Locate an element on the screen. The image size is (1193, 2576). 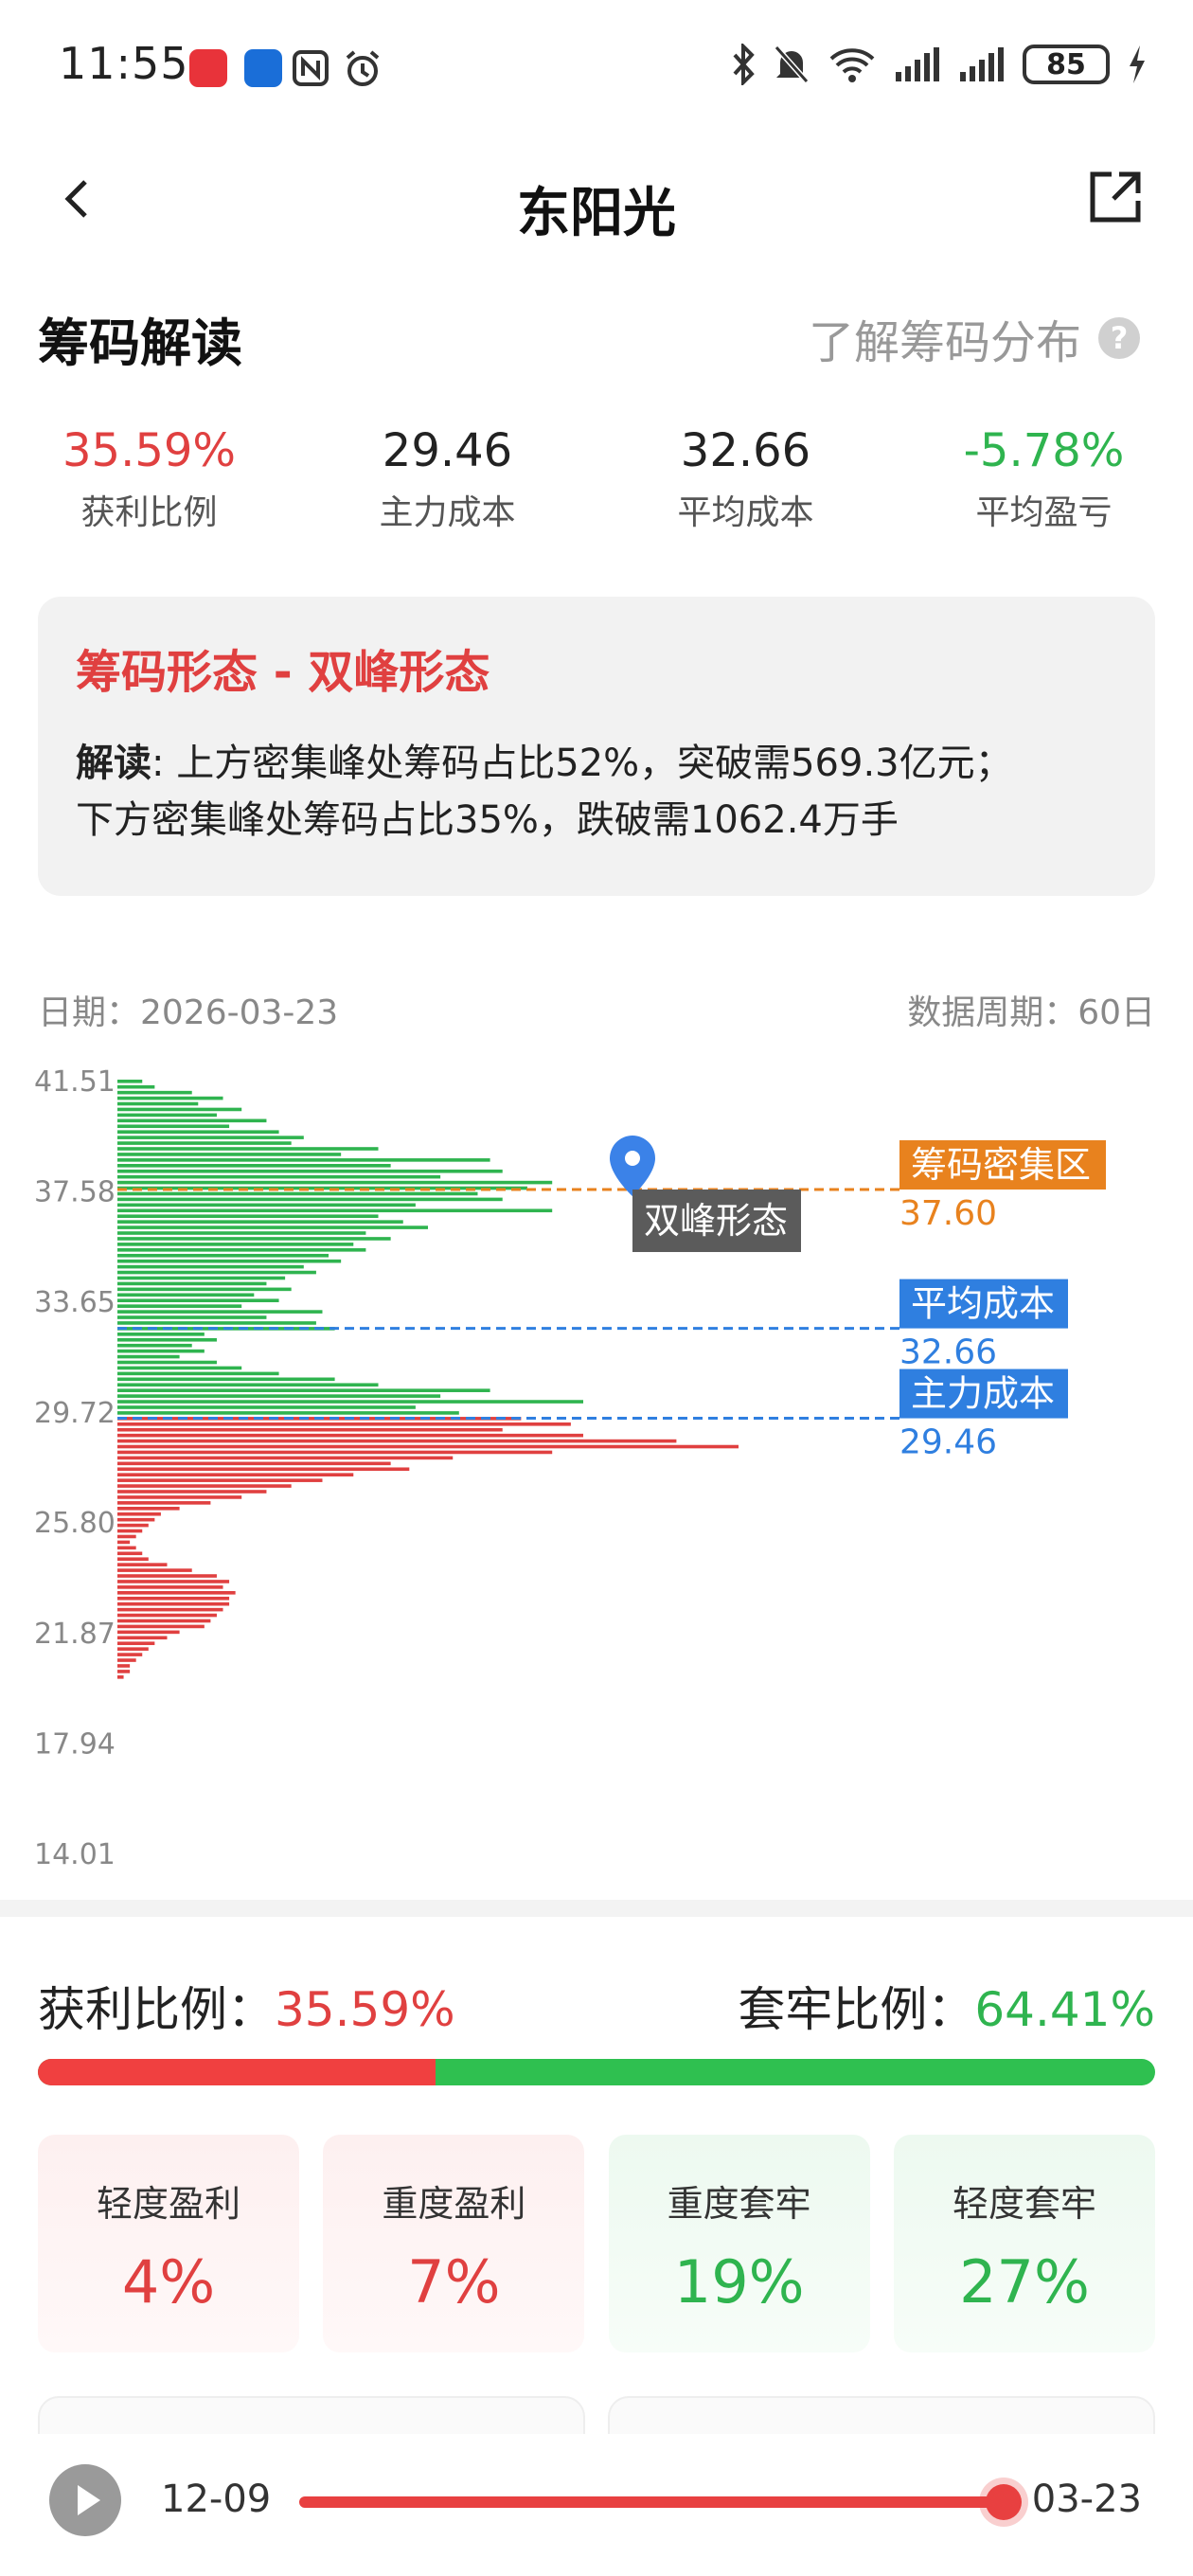
section-divider is located at coordinates (596, 1908).